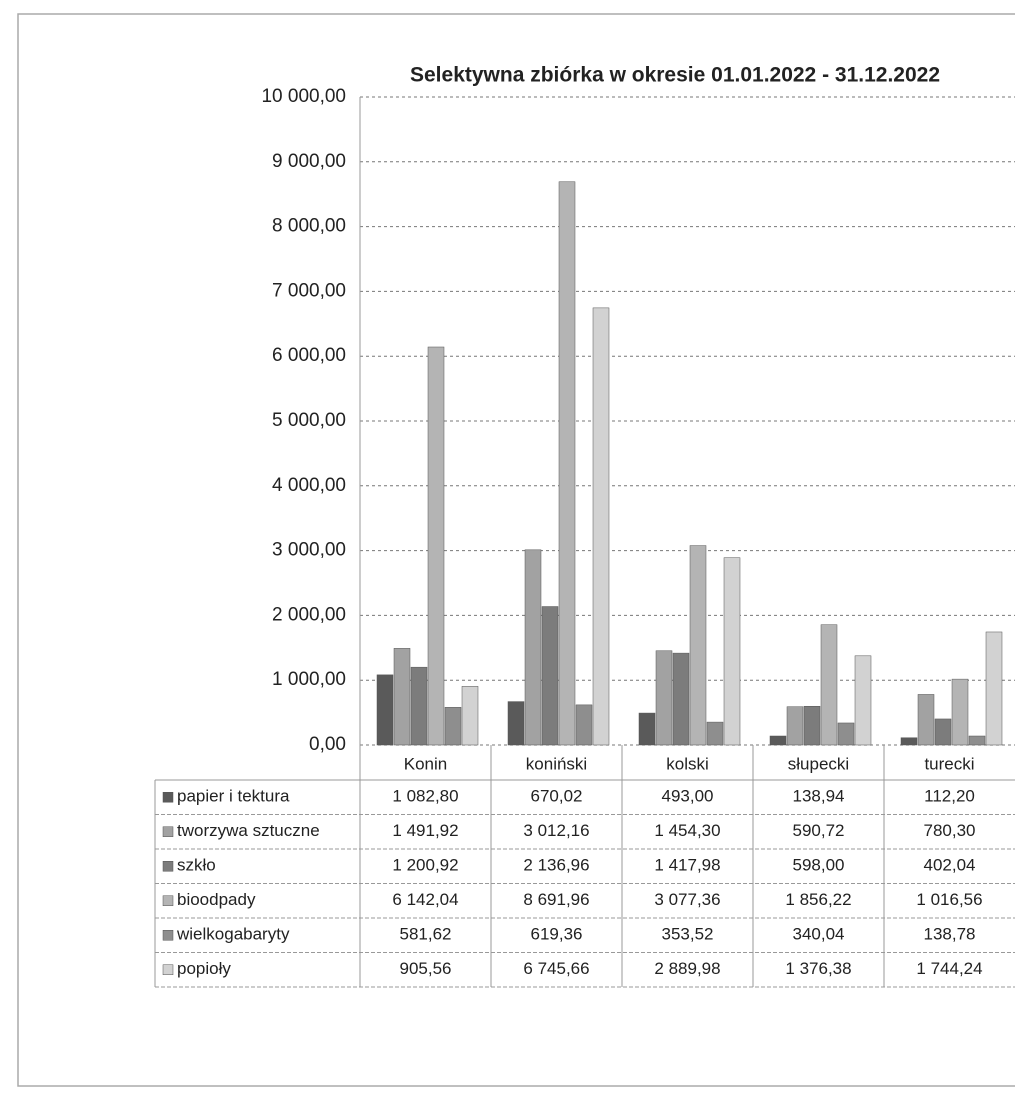 This screenshot has height=1097, width=1015. Describe the element at coordinates (818, 968) in the screenshot. I see `table-value: 1 376,38` at that location.